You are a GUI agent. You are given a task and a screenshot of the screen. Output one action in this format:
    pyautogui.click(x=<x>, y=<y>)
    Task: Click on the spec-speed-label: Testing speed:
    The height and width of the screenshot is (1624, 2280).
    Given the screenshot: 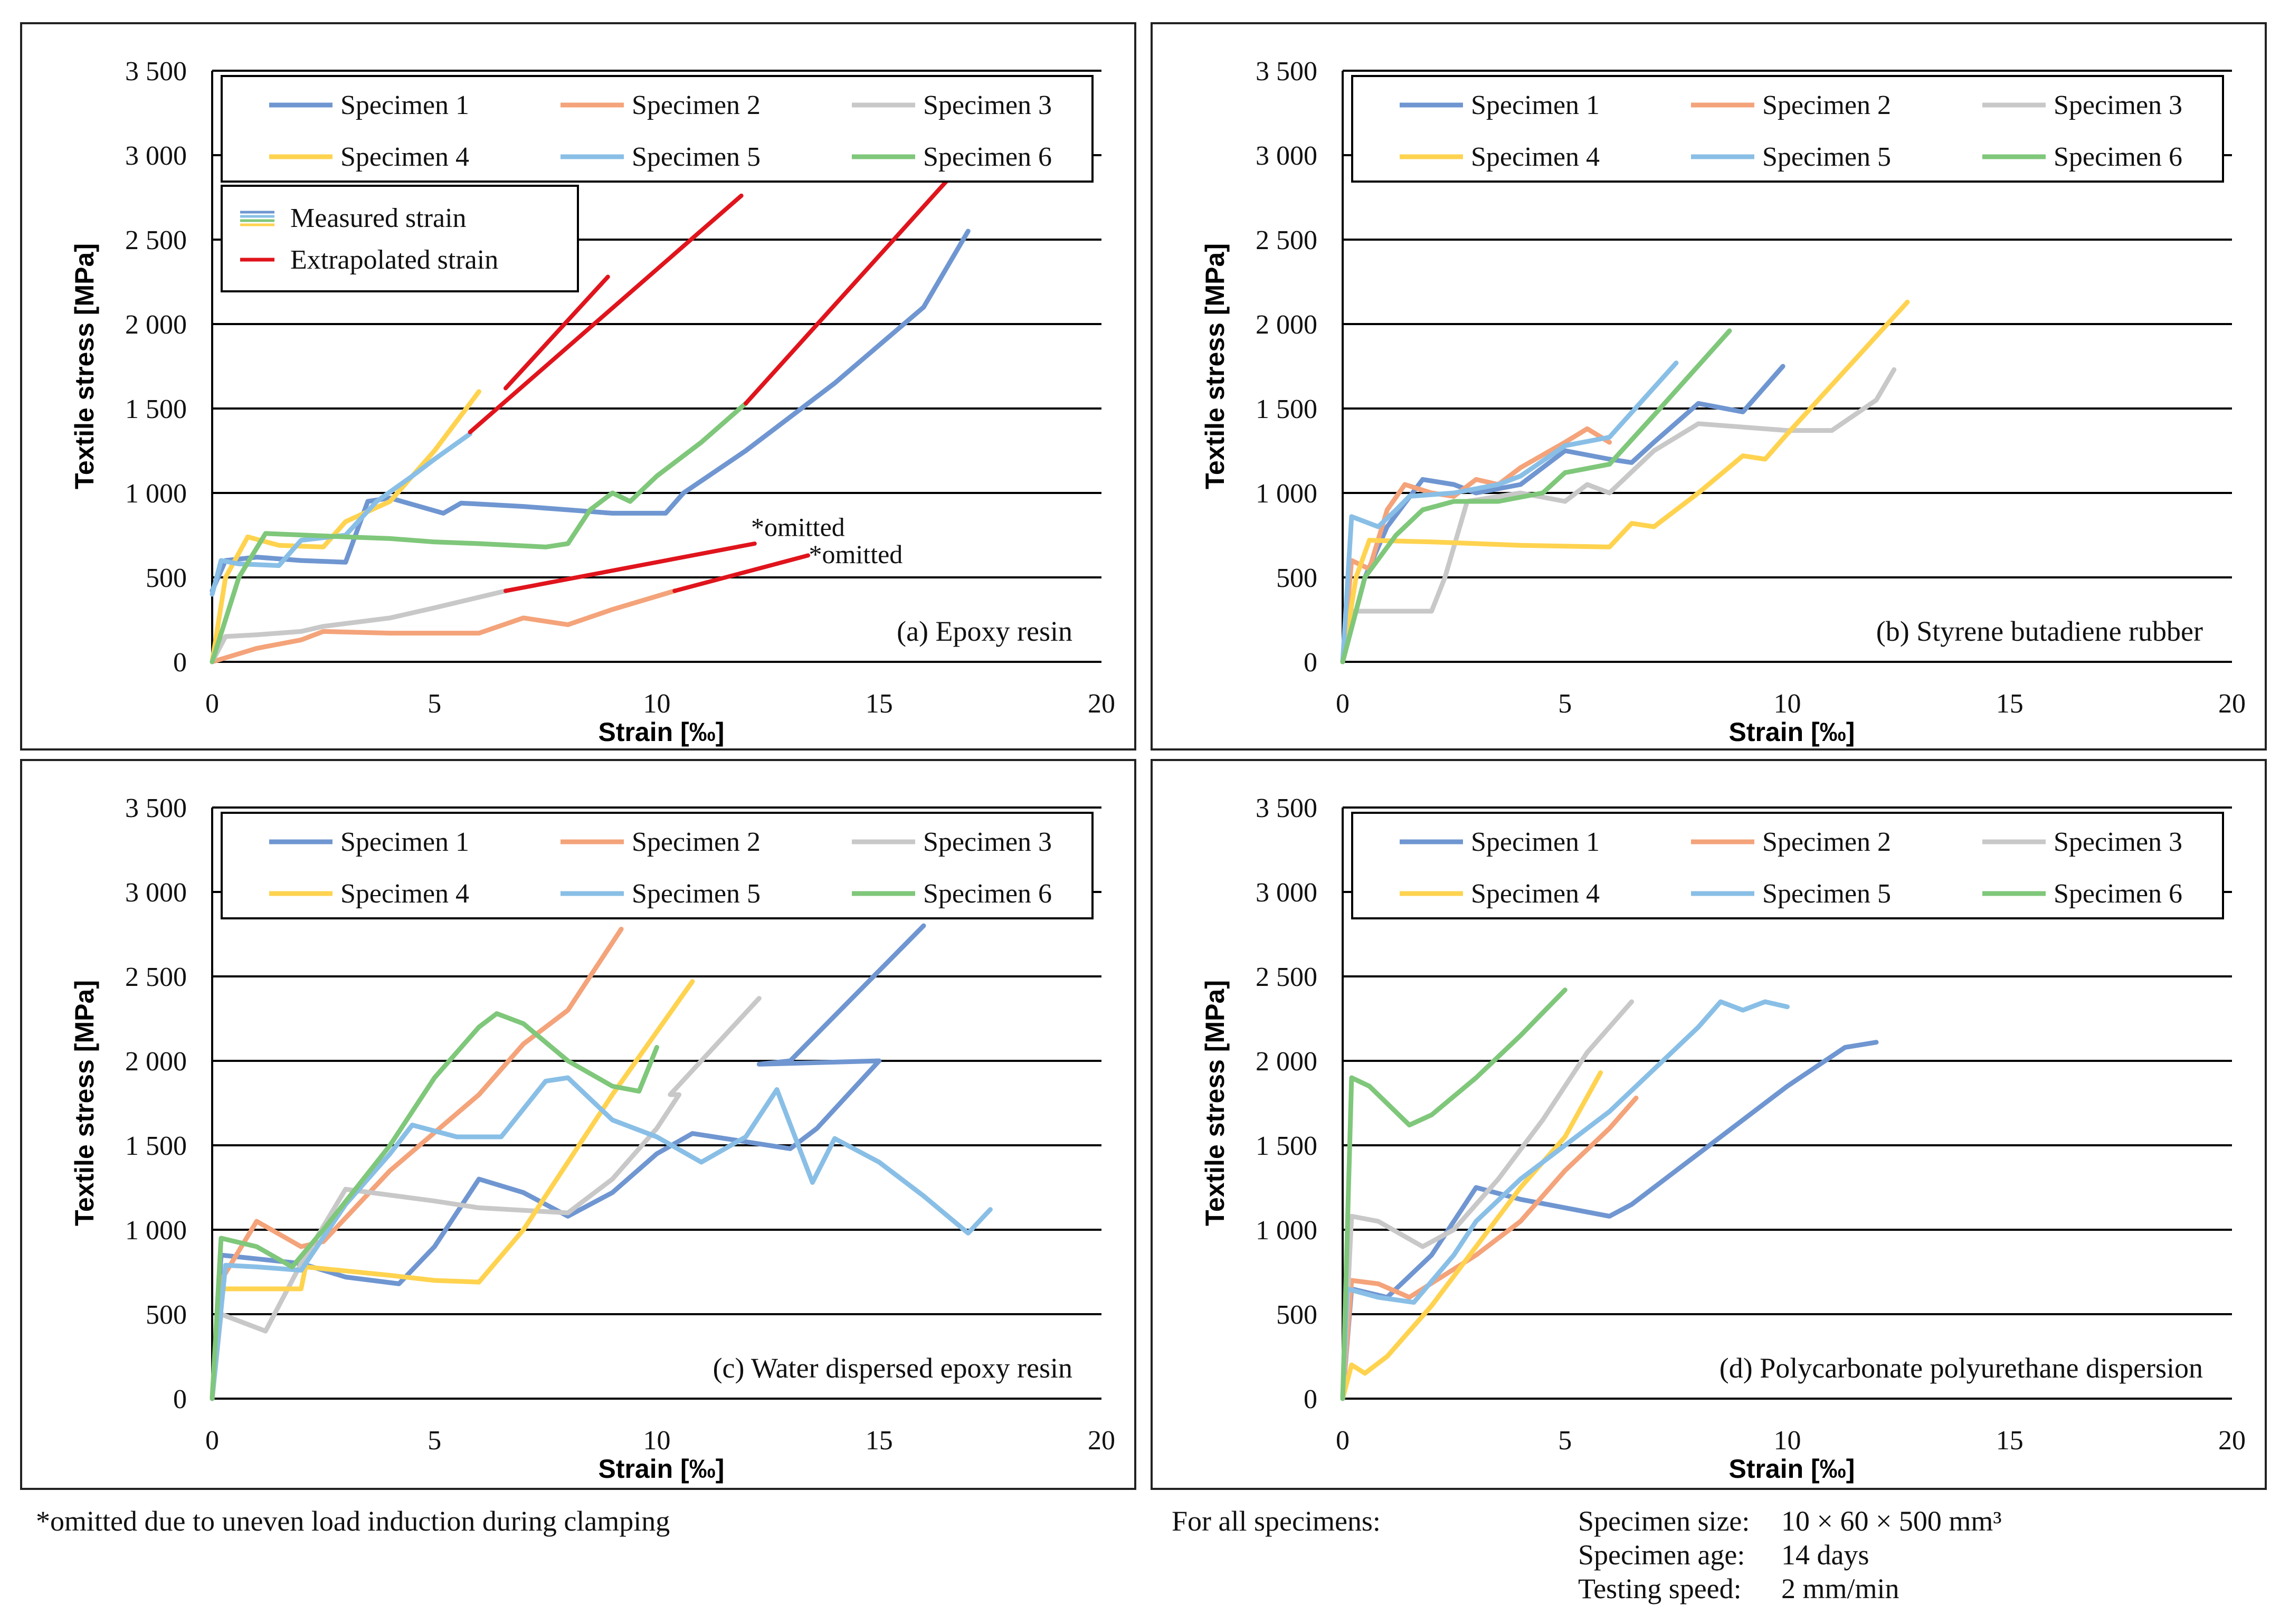 What is the action you would take?
    pyautogui.click(x=1660, y=1588)
    